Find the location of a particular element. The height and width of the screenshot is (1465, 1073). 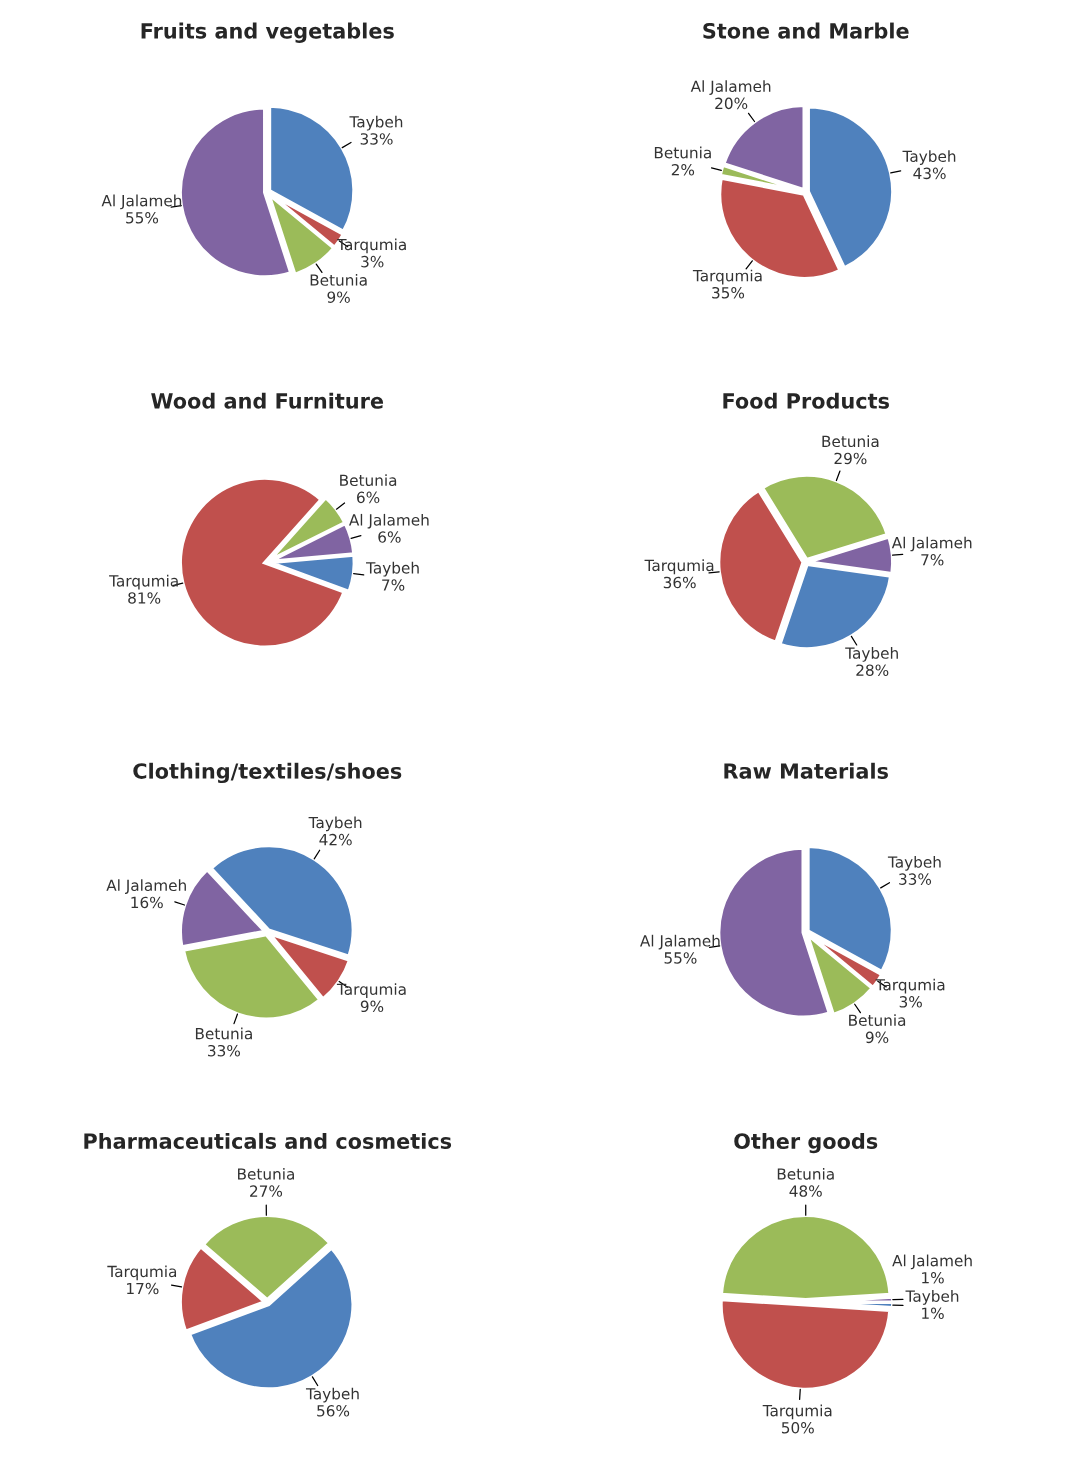

chart-title: Fruits and vegetables is located at coordinates (267, 32).